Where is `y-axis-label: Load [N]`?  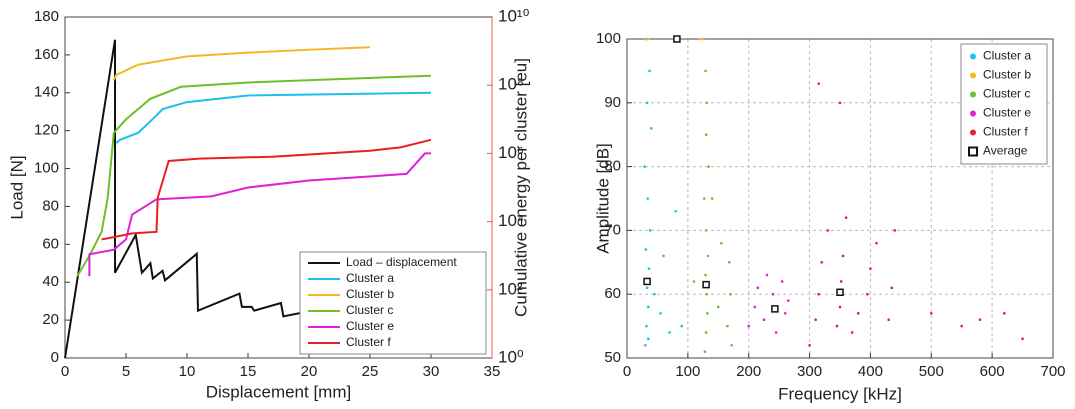
y-axis-label: Load [N] is located at coordinates (16, 187).